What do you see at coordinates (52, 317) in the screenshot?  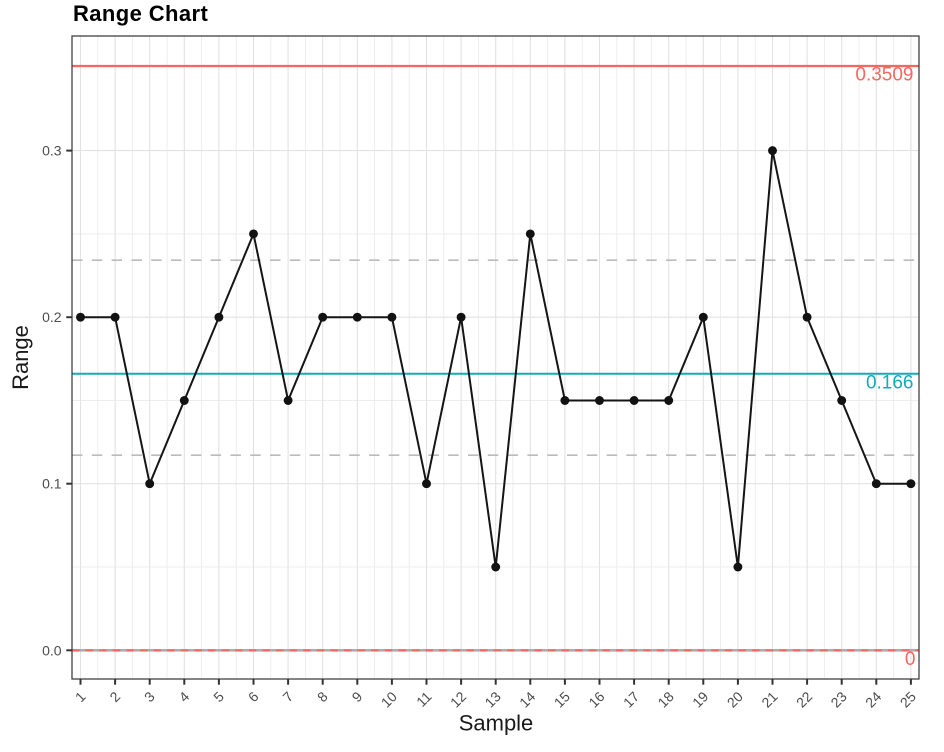 I see `svg-text: 0.2` at bounding box center [52, 317].